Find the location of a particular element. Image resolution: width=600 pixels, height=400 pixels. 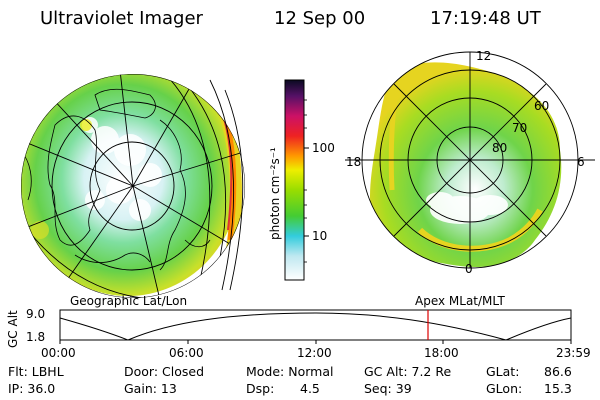

alt-axis-label: GC Alt is located at coordinates (13, 329).